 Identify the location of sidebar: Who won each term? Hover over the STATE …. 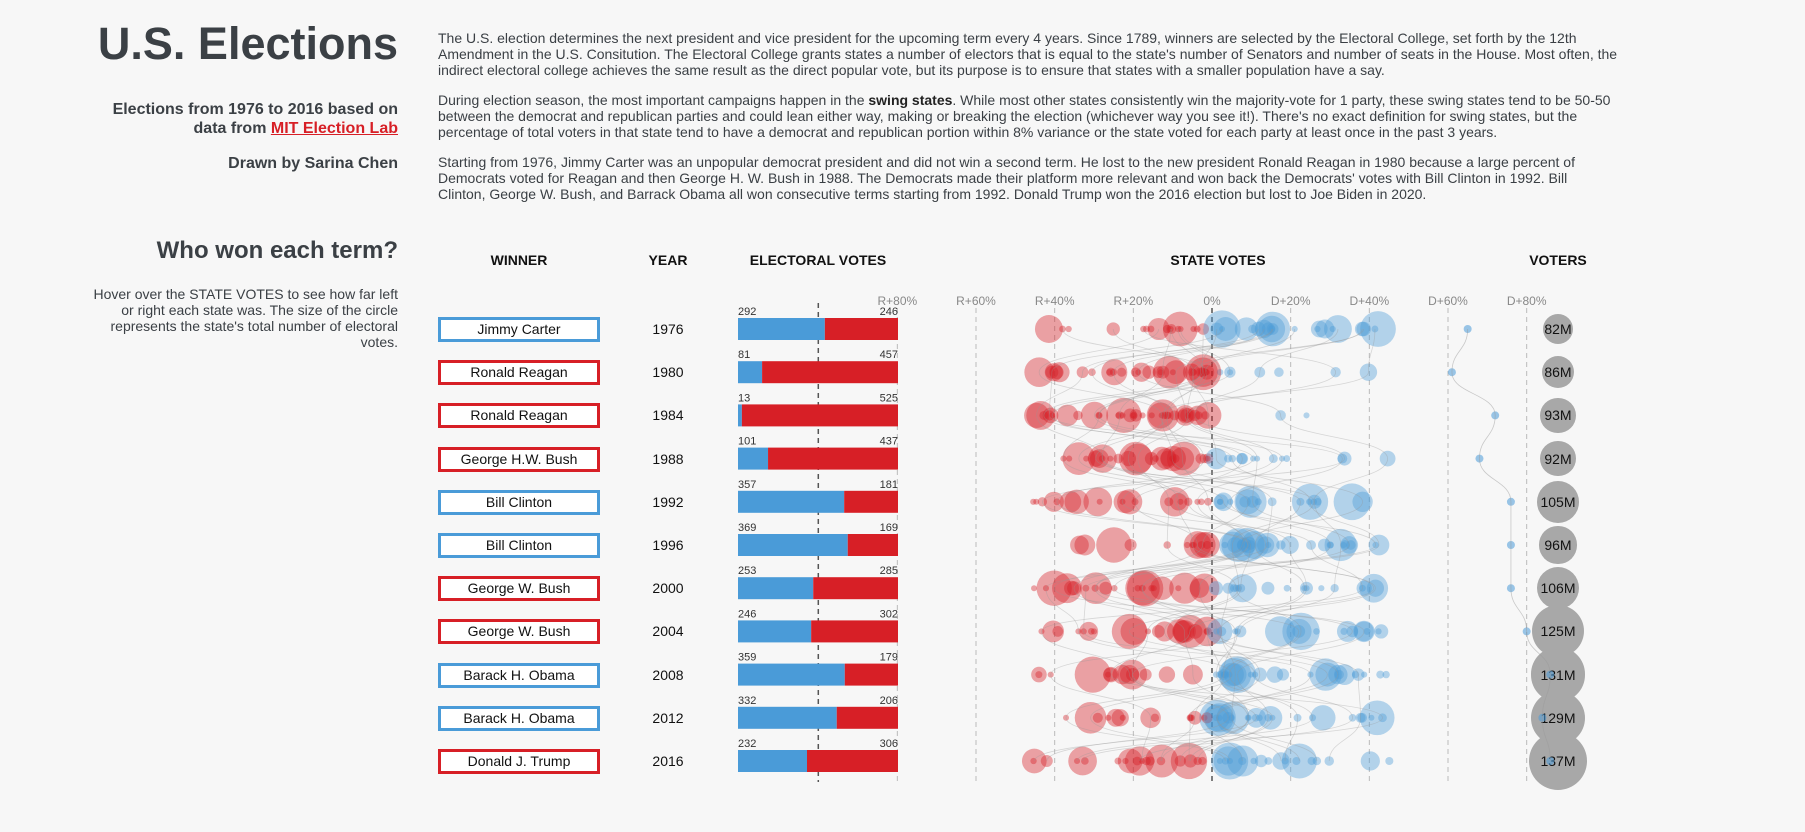
(199, 293).